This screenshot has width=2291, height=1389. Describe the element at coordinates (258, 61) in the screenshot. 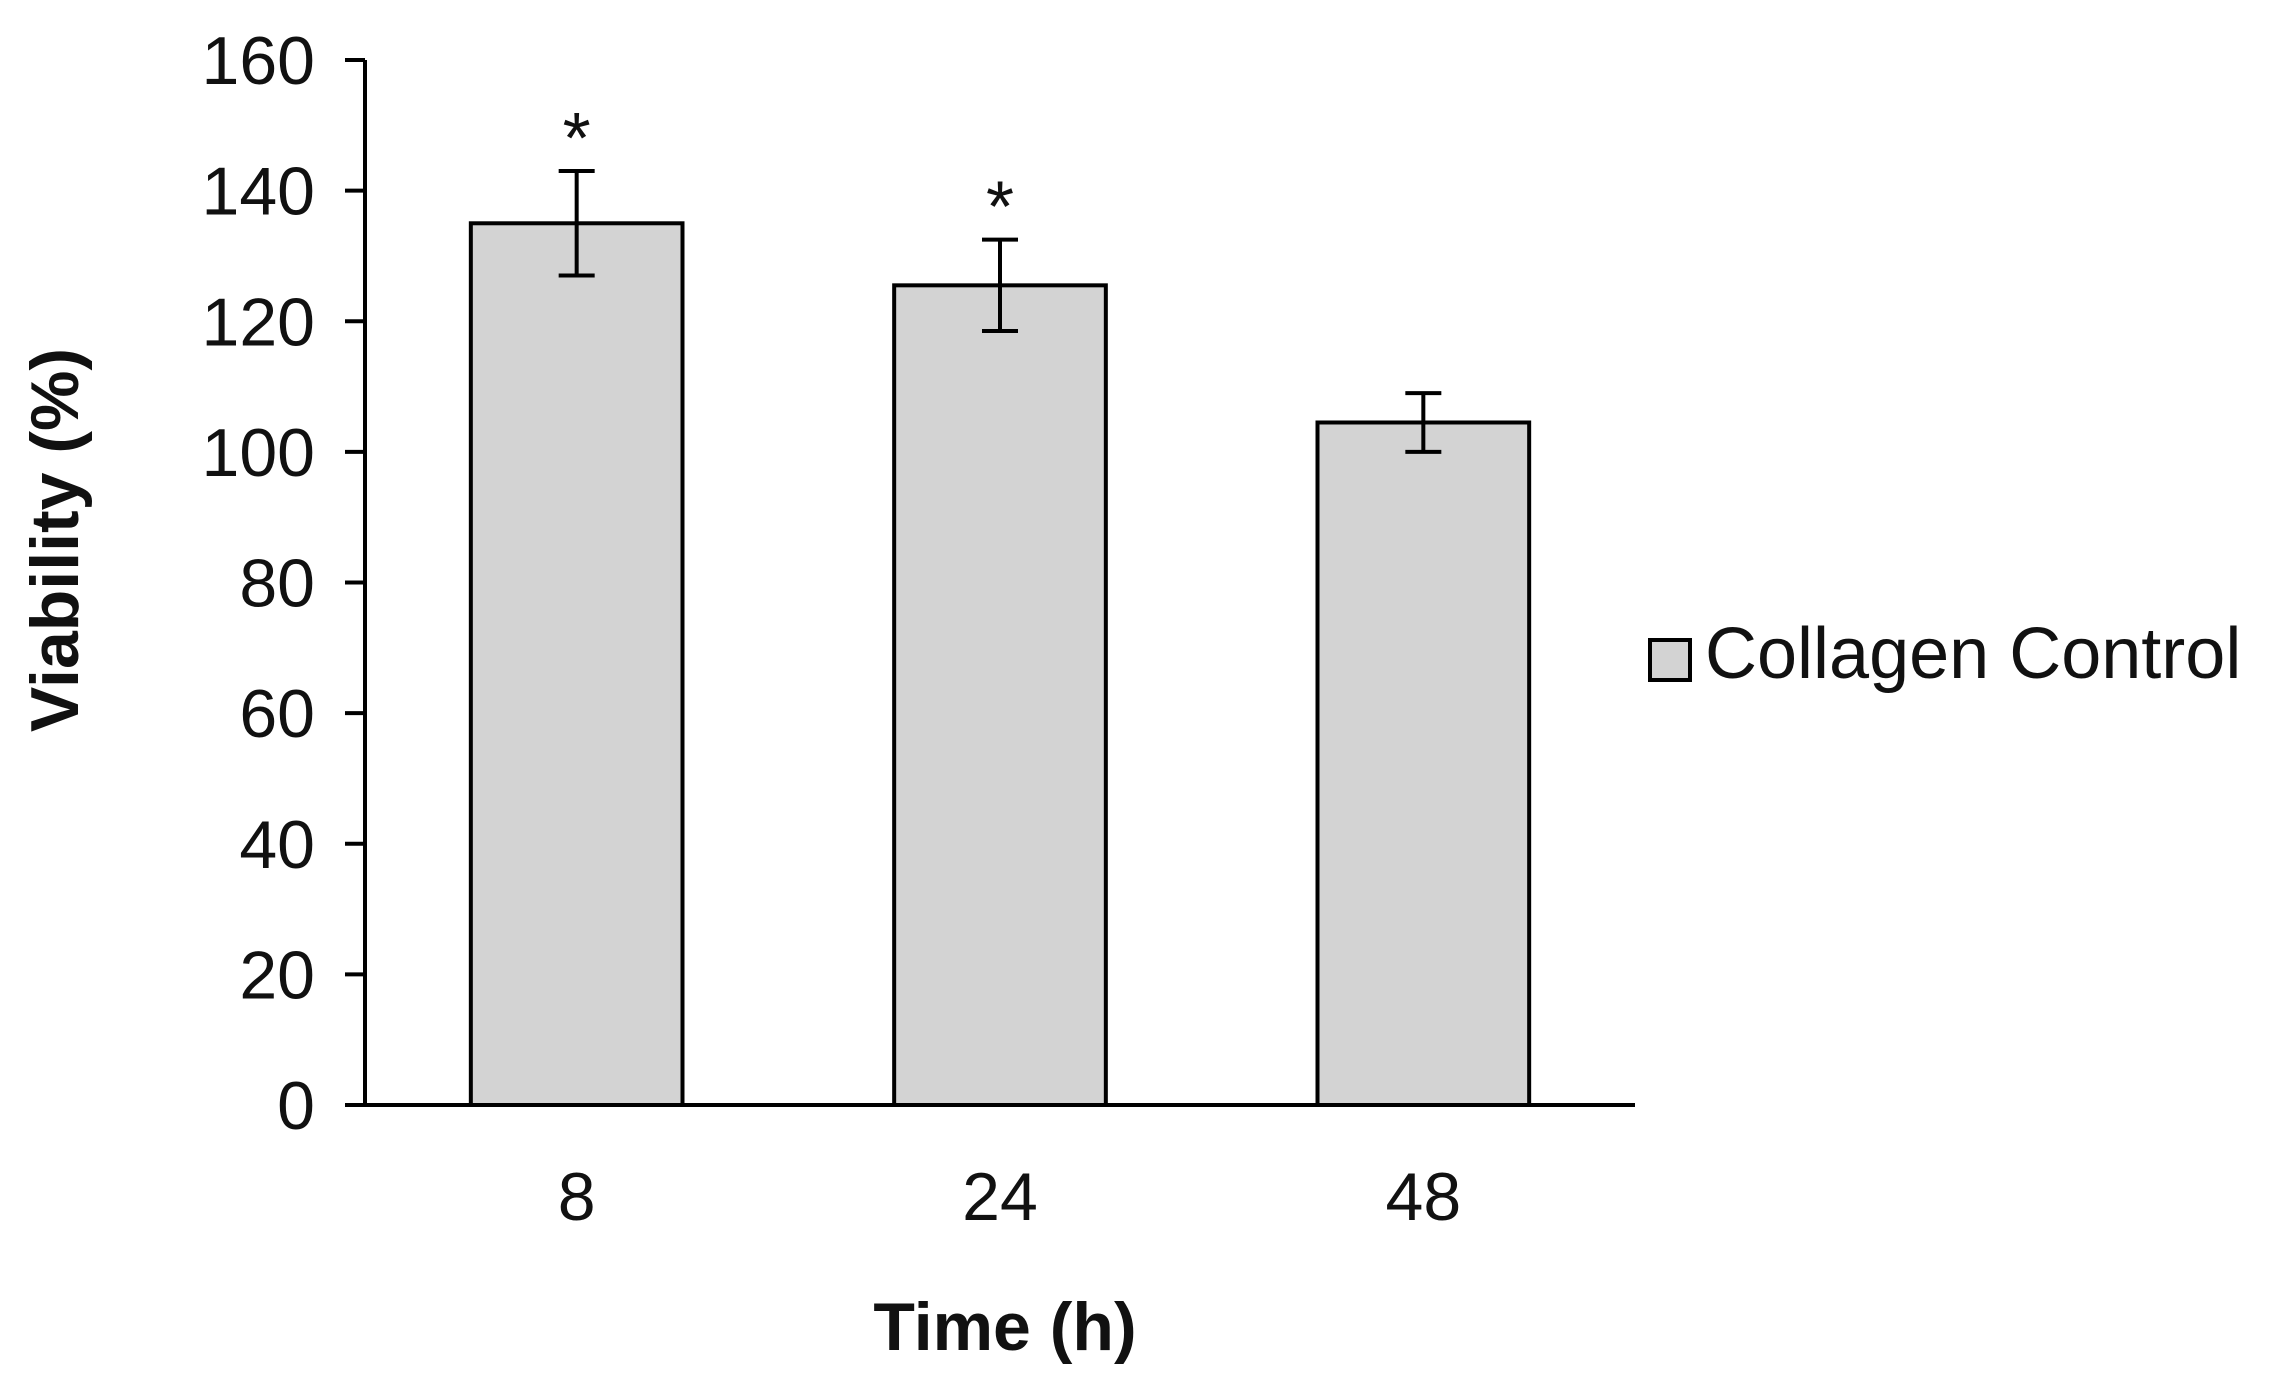

I see `y-tick-label: 160` at that location.